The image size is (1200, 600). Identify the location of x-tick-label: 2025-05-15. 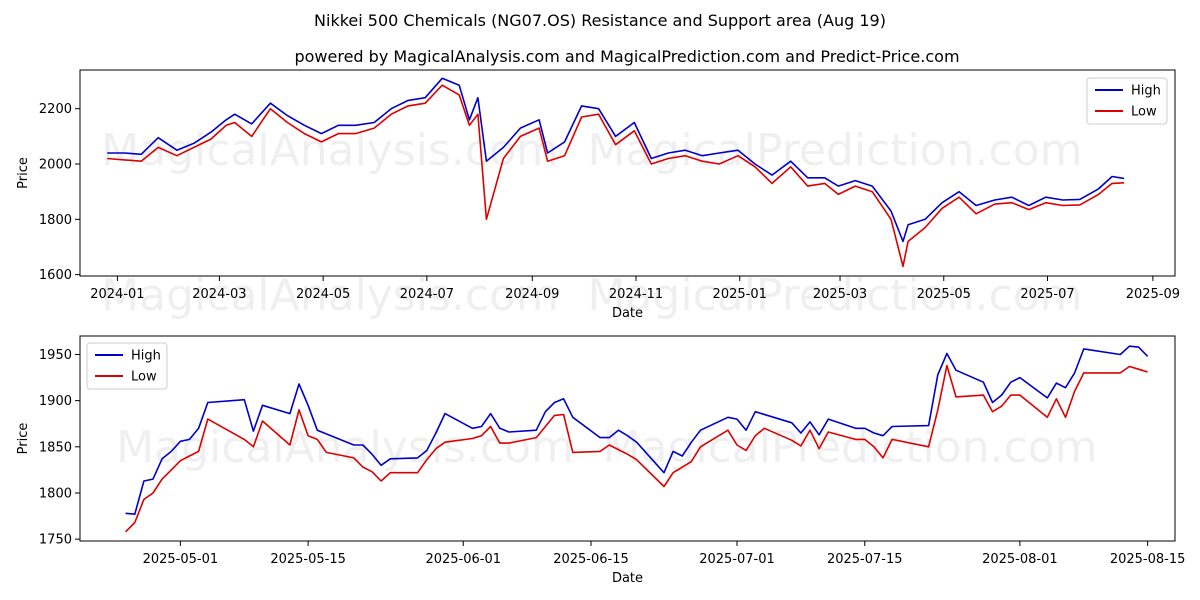
(308, 559).